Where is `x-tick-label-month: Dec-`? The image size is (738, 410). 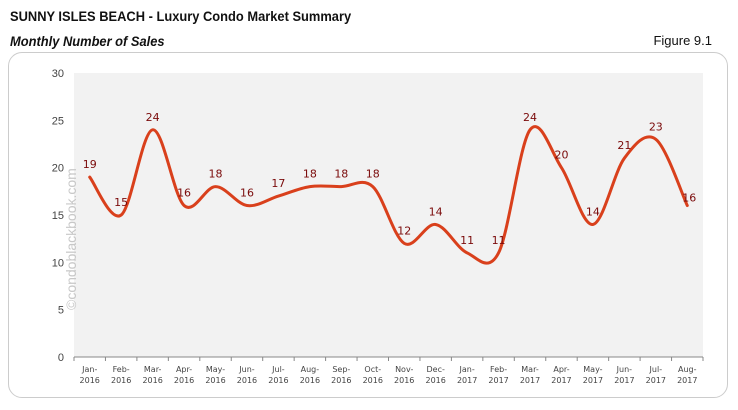
x-tick-label-month: Dec- is located at coordinates (435, 369).